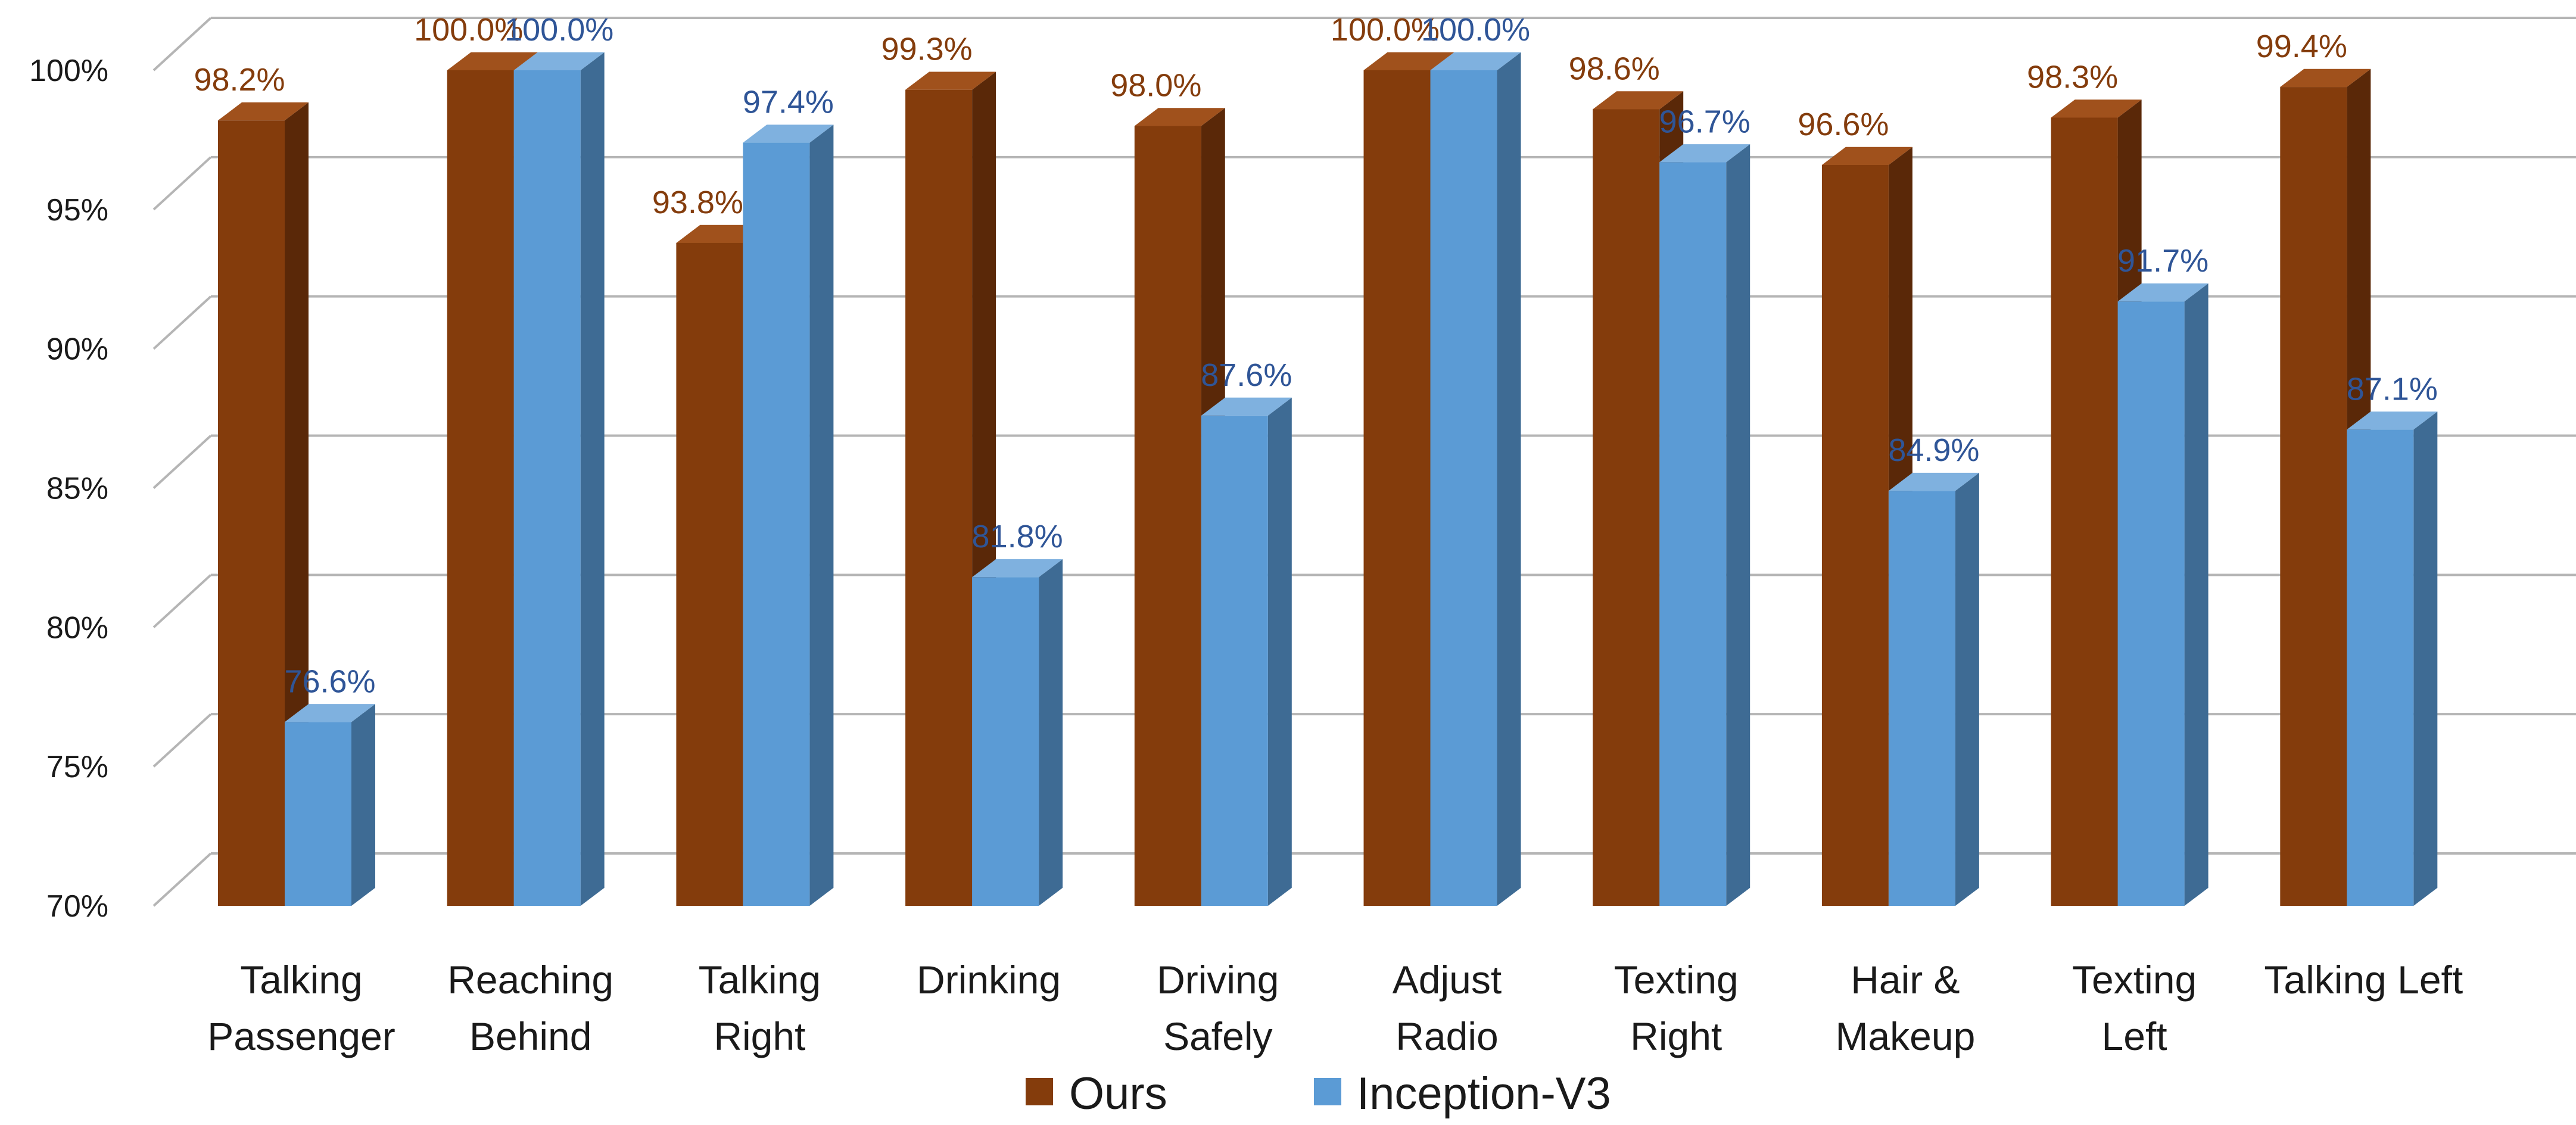 This screenshot has width=2576, height=1125. What do you see at coordinates (297, 504) in the screenshot?
I see `bar-side-ours` at bounding box center [297, 504].